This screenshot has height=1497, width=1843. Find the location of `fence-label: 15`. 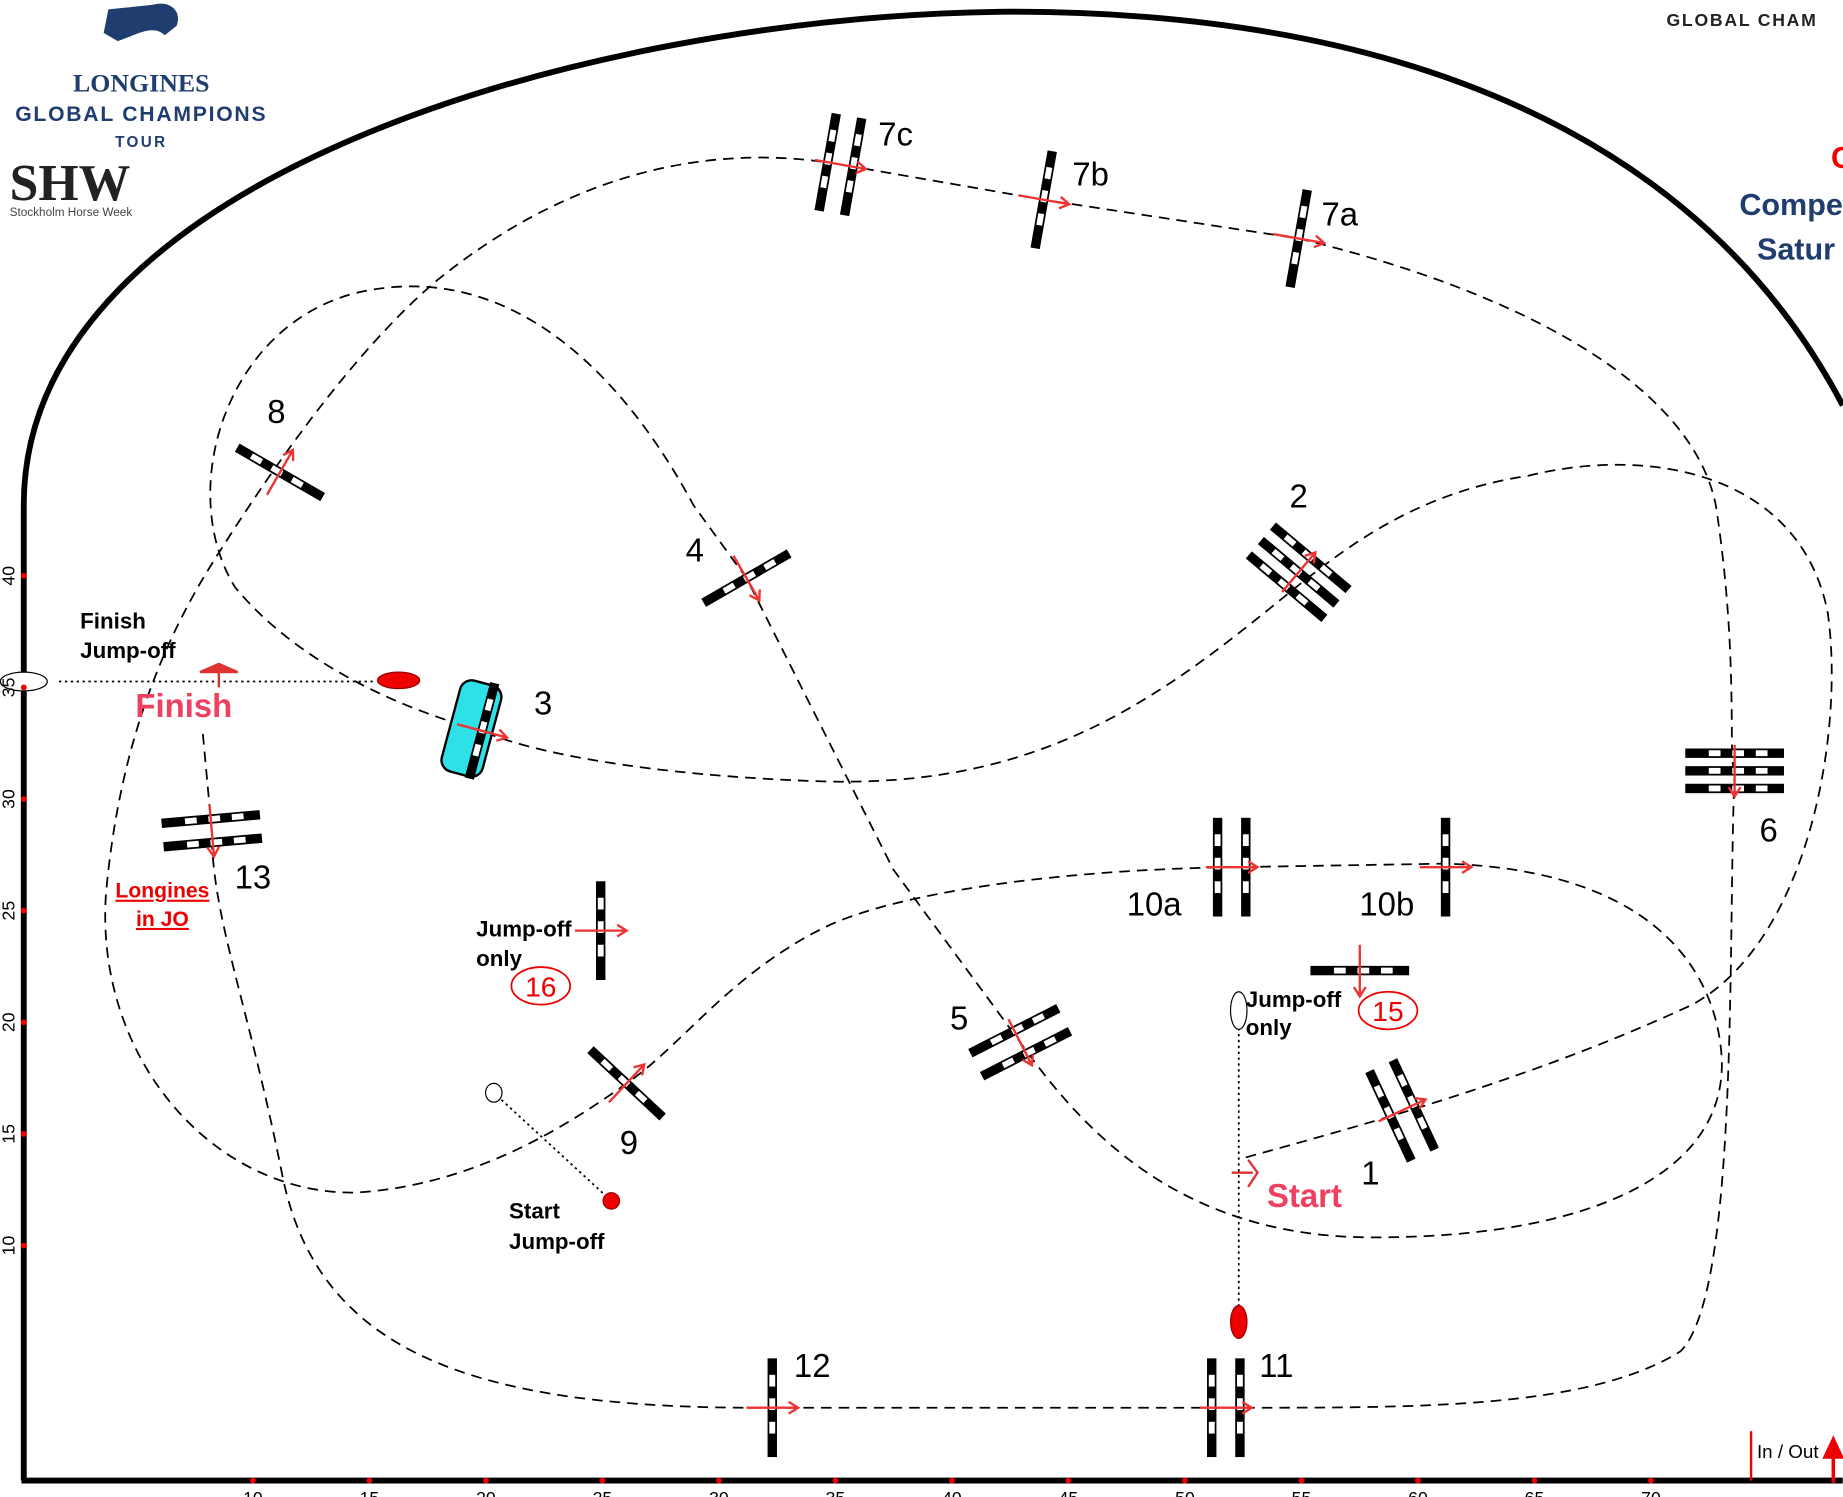

fence-label: 15 is located at coordinates (1387, 1011).